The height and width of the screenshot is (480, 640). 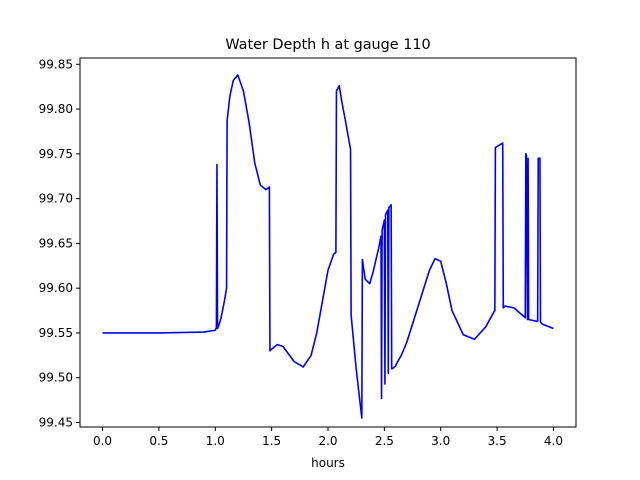 I want to click on x-axis: 0.0 0.5 1.0 1.5 2.0 2.5 3.0 3.5 4.0, so click(x=328, y=437).